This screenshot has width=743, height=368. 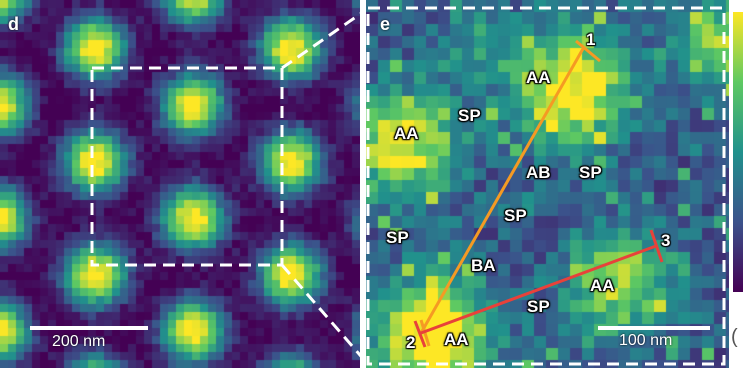 What do you see at coordinates (591, 39) in the screenshot?
I see `point-label: 1` at bounding box center [591, 39].